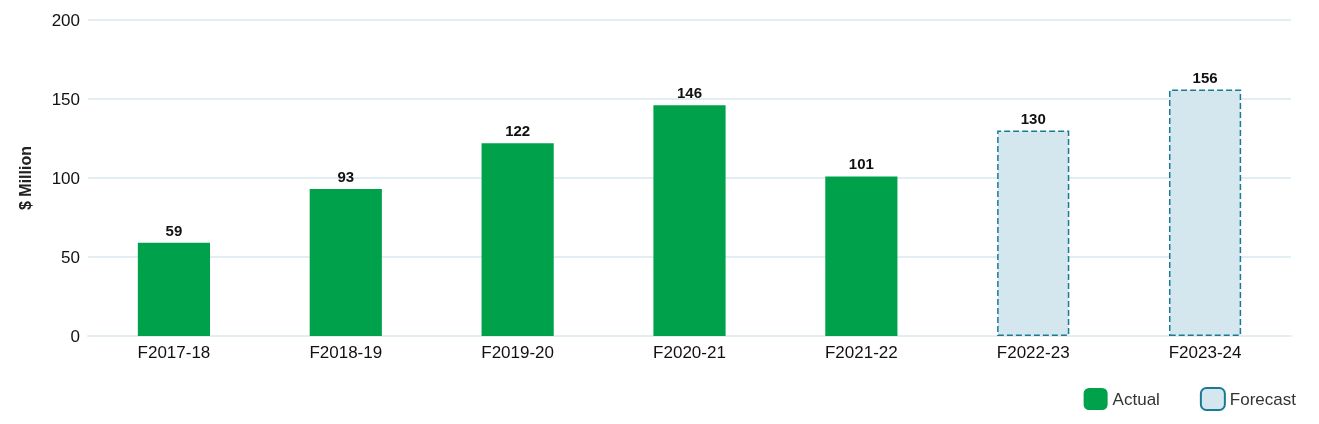  I want to click on x-tick-label: F2021-22, so click(861, 352).